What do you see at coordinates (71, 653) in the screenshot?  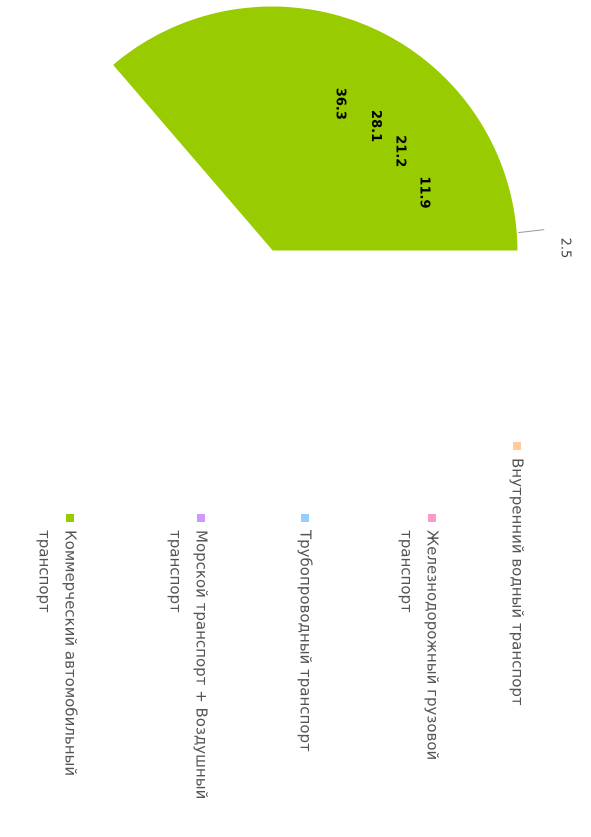 I see `legend-label: Коммерческий автомобильный` at bounding box center [71, 653].